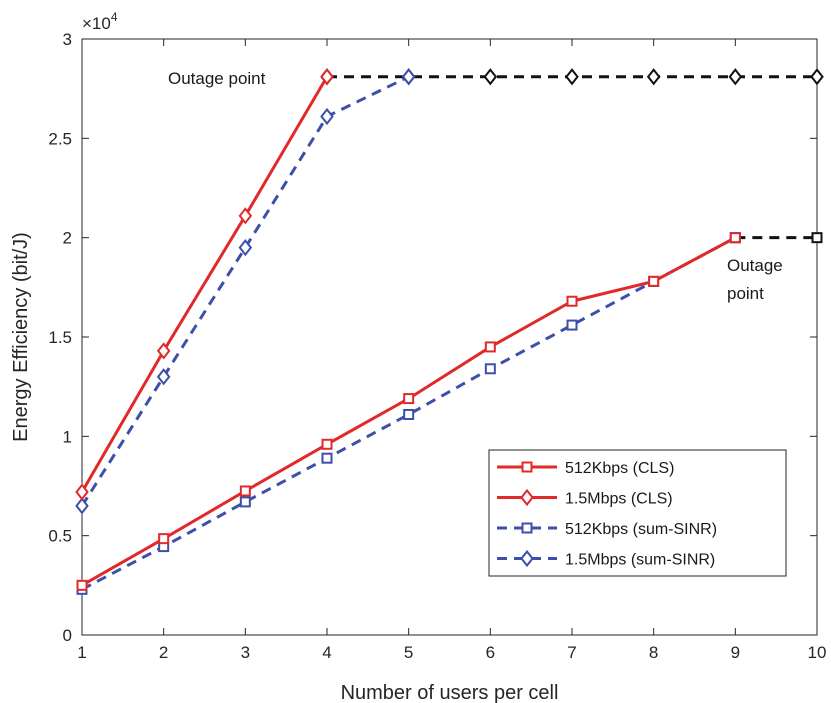  What do you see at coordinates (653, 652) in the screenshot?
I see `x-tick-label: 8` at bounding box center [653, 652].